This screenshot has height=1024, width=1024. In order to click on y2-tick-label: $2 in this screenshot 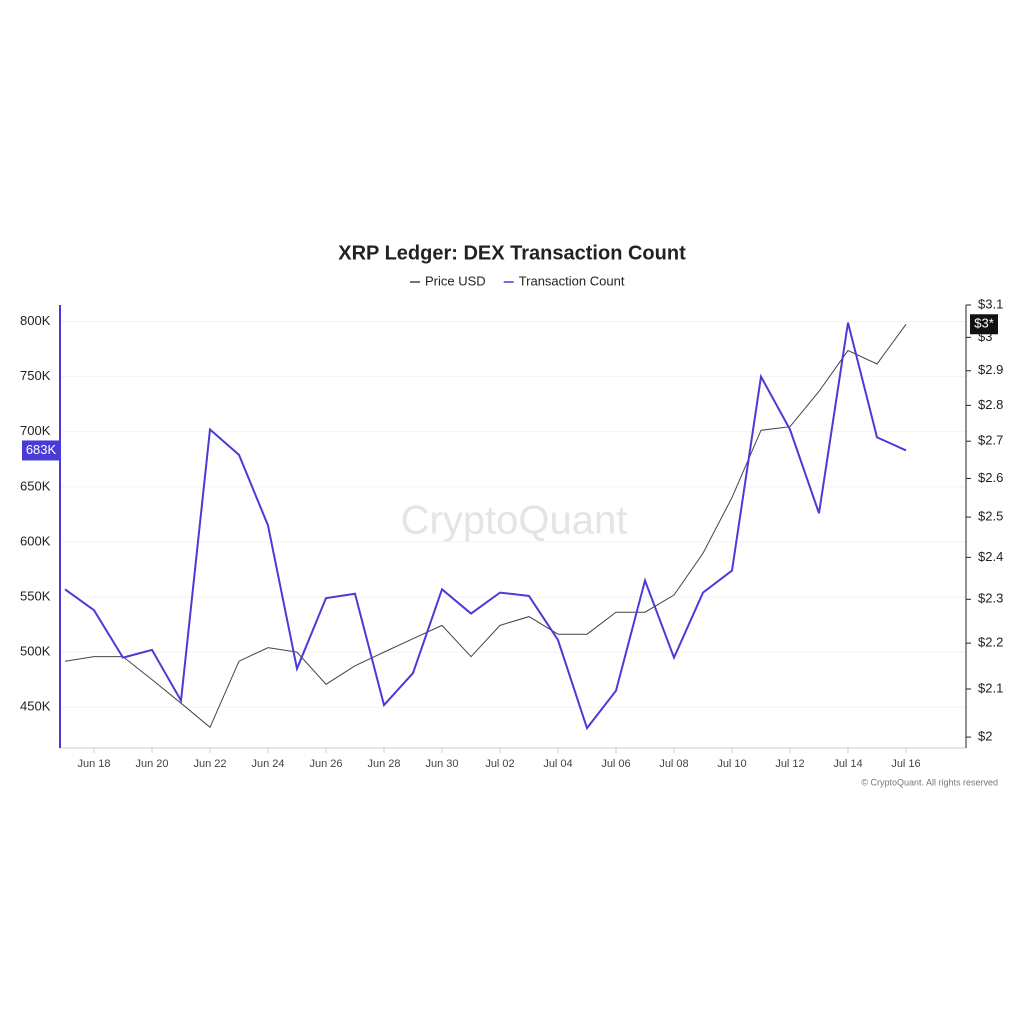, I will do `click(985, 736)`.